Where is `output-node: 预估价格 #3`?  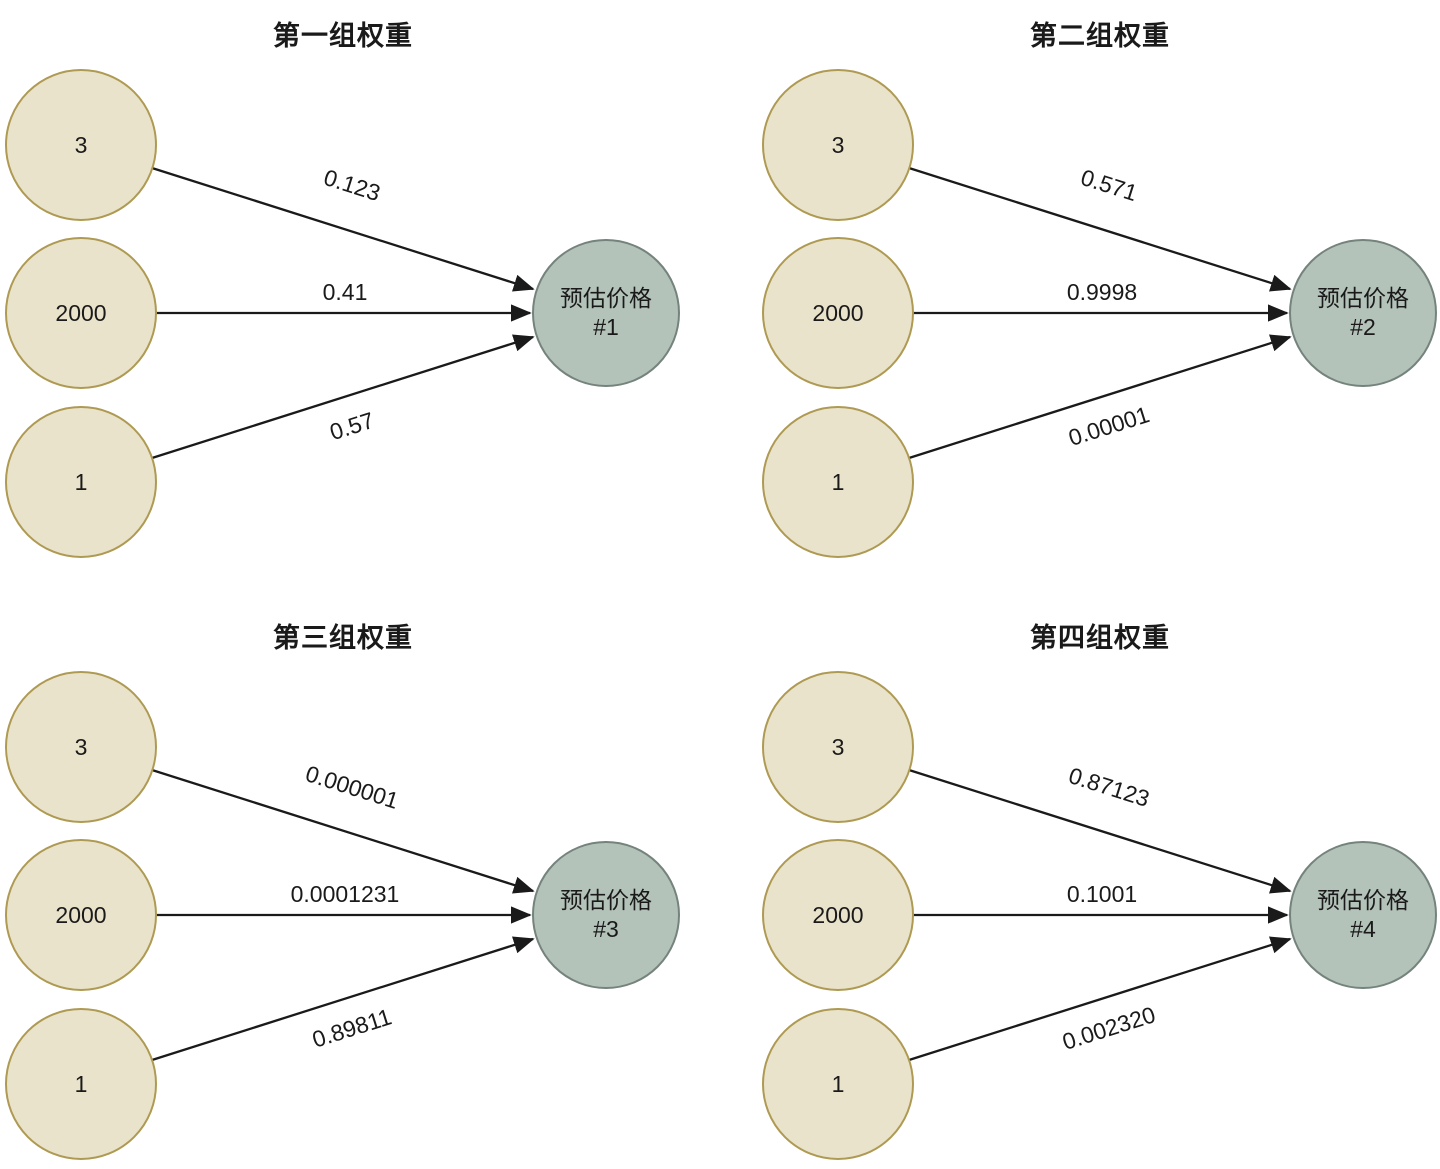 output-node: 预估价格 #3 is located at coordinates (606, 915).